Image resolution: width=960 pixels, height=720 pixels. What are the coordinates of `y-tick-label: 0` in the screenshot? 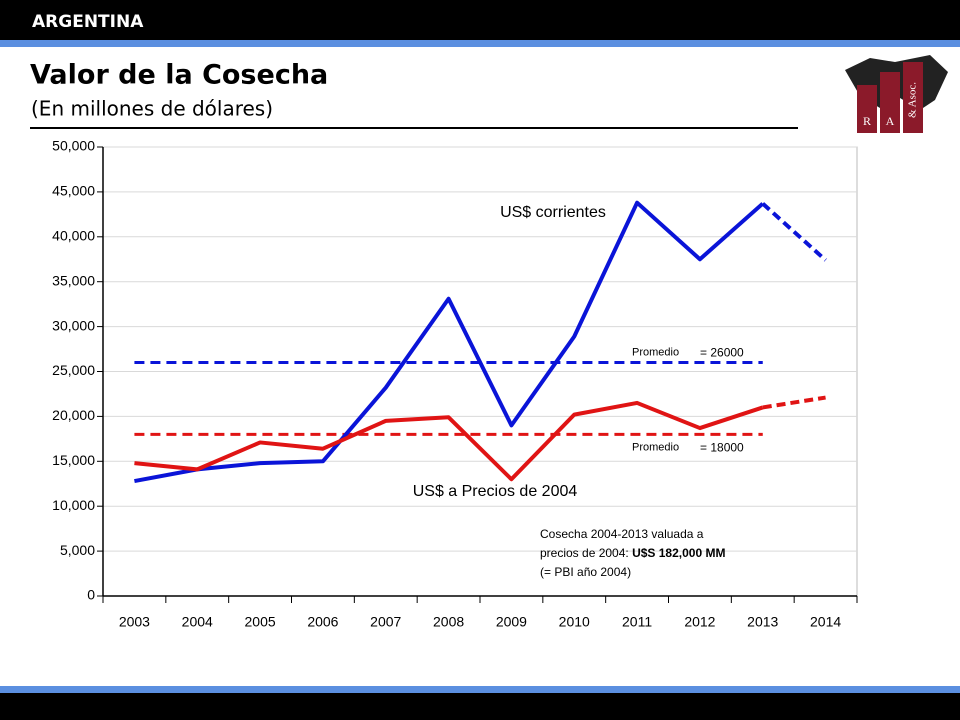 It's located at (91, 595).